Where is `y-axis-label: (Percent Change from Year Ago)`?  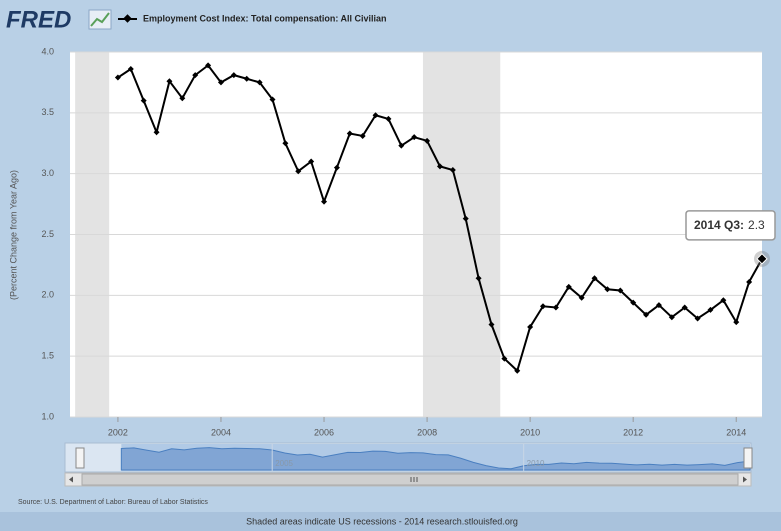 y-axis-label: (Percent Change from Year Ago) is located at coordinates (13, 235).